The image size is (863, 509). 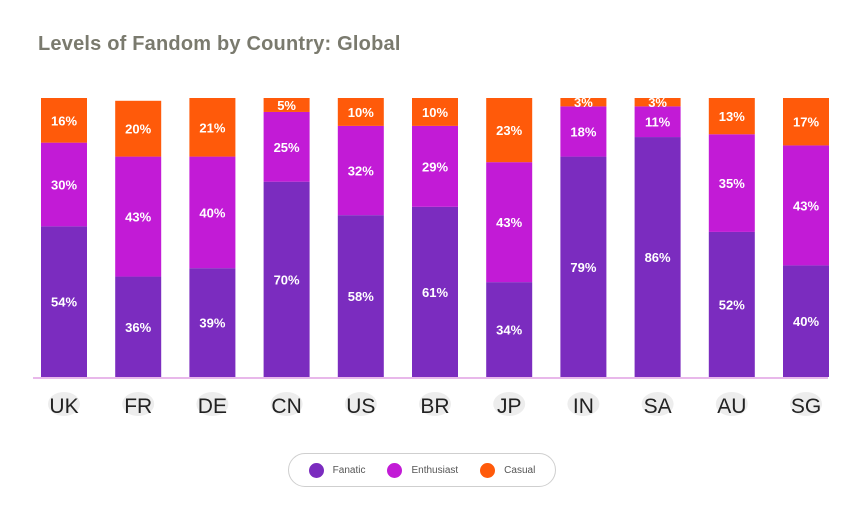 I want to click on data-label-sa-enthusiast: 11%, so click(x=658, y=122).